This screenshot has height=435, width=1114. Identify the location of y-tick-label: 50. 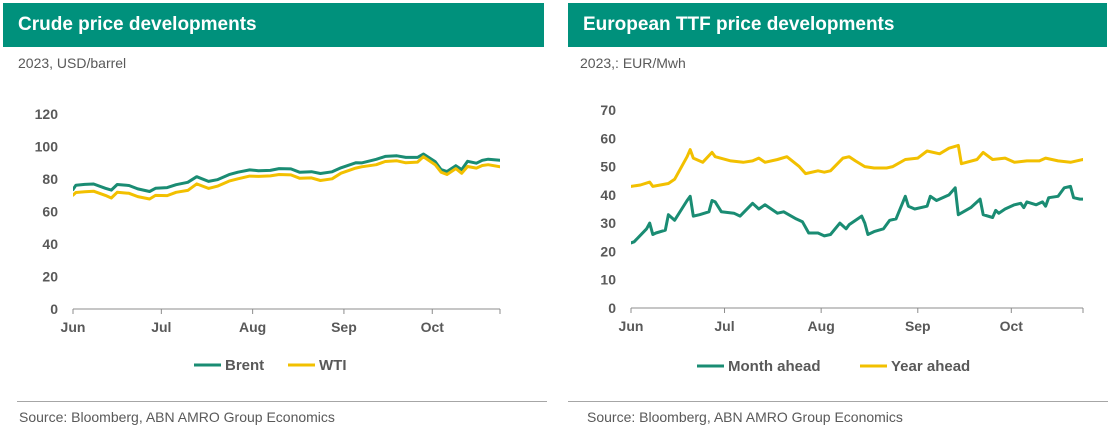
(608, 167).